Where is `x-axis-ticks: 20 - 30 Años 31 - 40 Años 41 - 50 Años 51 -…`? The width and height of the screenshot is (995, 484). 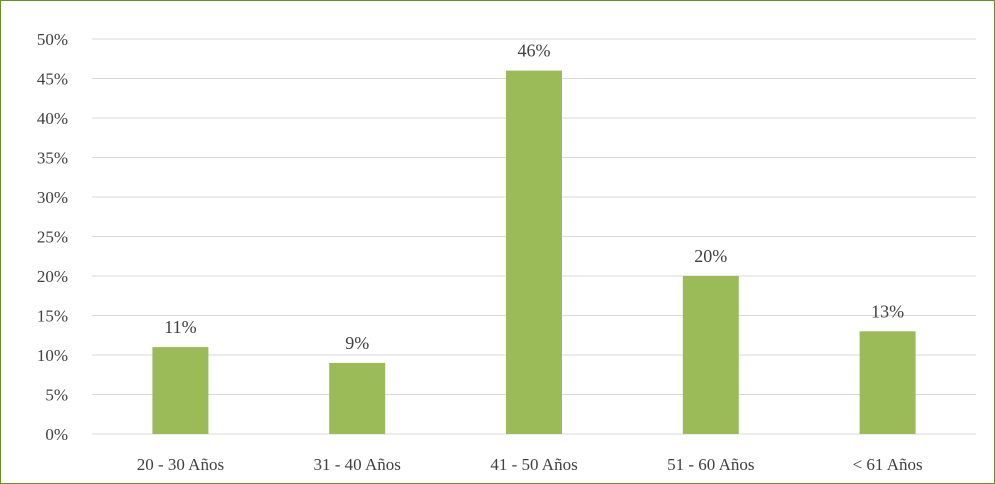 x-axis-ticks: 20 - 30 Años 31 - 40 Años 41 - 50 Años 51 -… is located at coordinates (530, 464).